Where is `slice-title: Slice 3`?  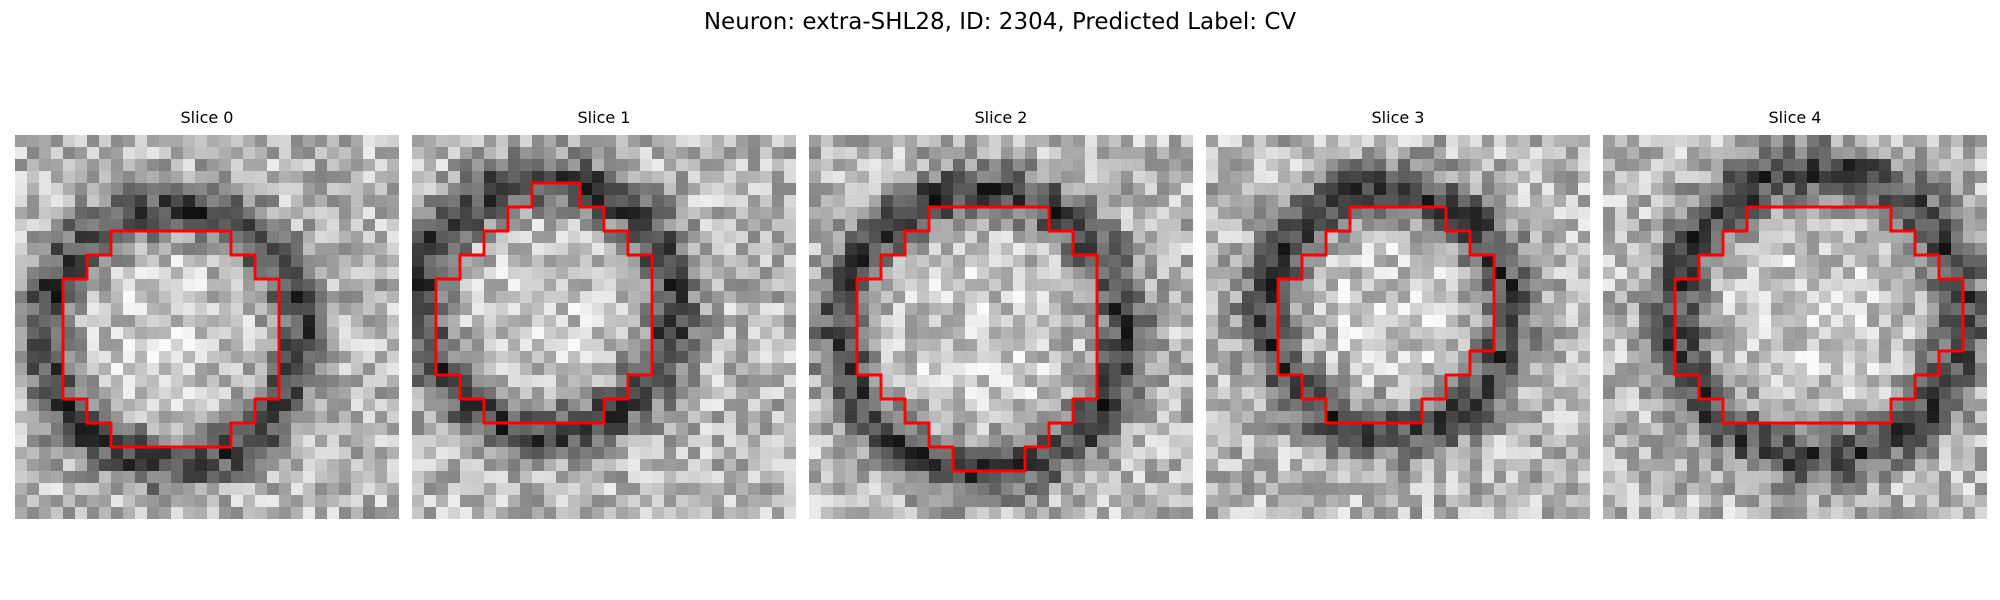 slice-title: Slice 3 is located at coordinates (1398, 117).